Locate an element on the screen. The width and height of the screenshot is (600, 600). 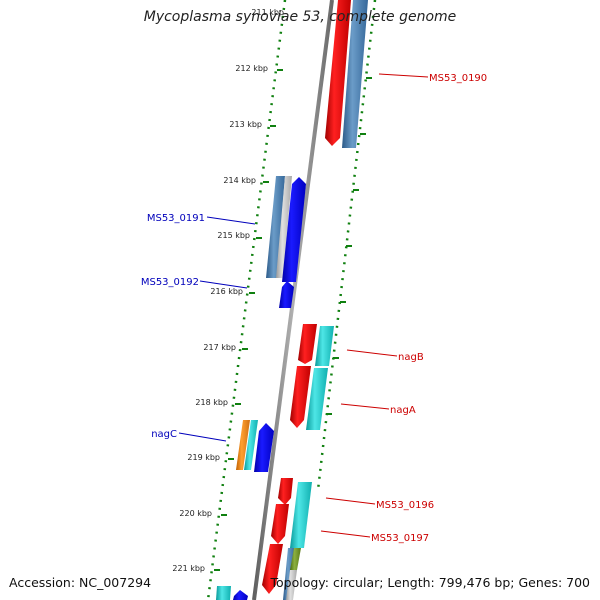
genome-backbone is located at coordinates (293, 300).